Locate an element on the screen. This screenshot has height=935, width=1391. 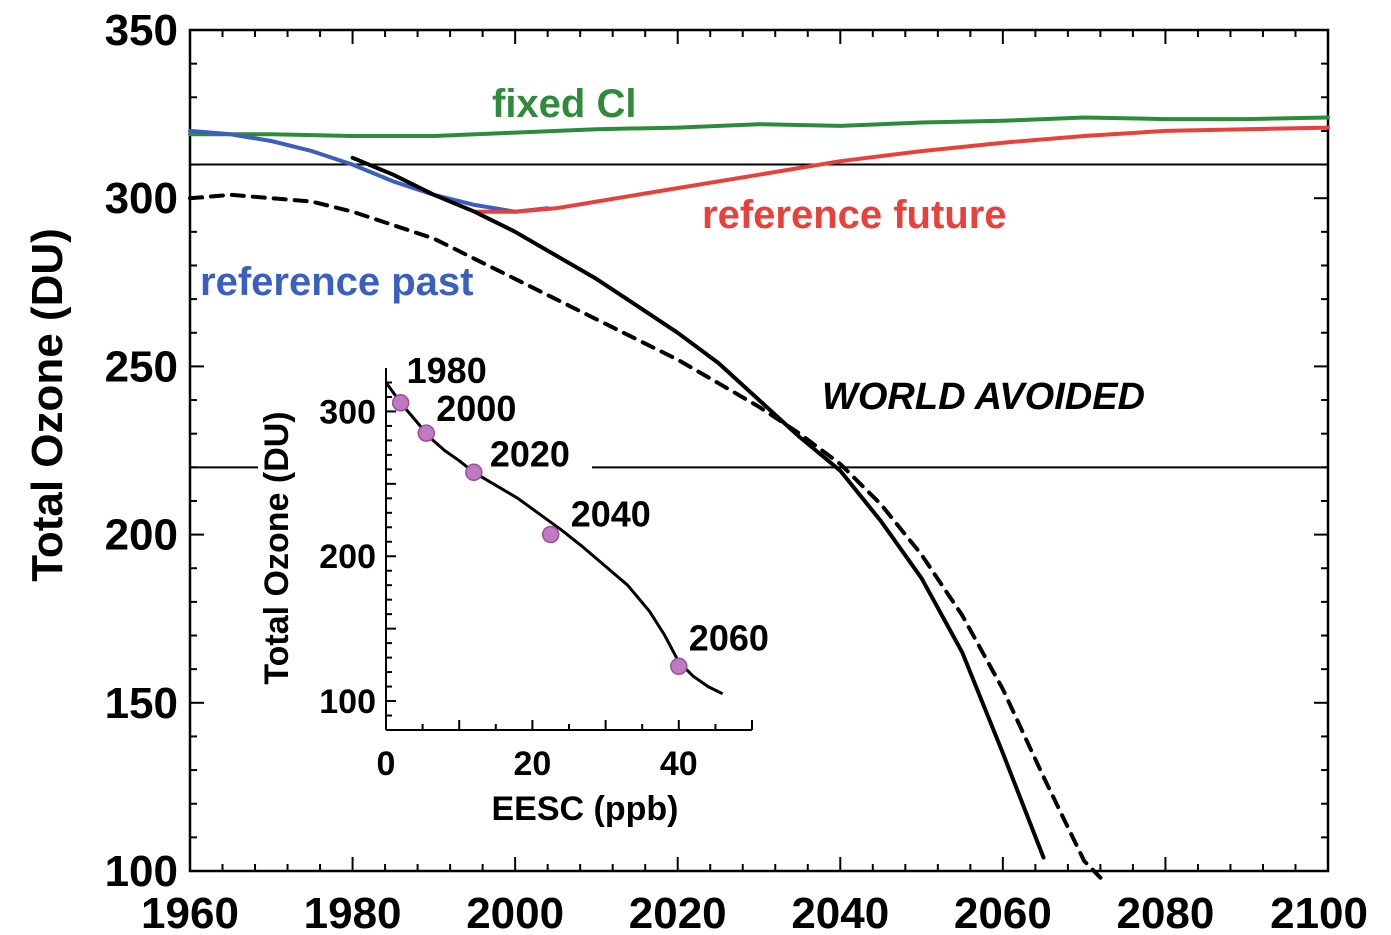
inset-ticks is located at coordinates (569, 555).